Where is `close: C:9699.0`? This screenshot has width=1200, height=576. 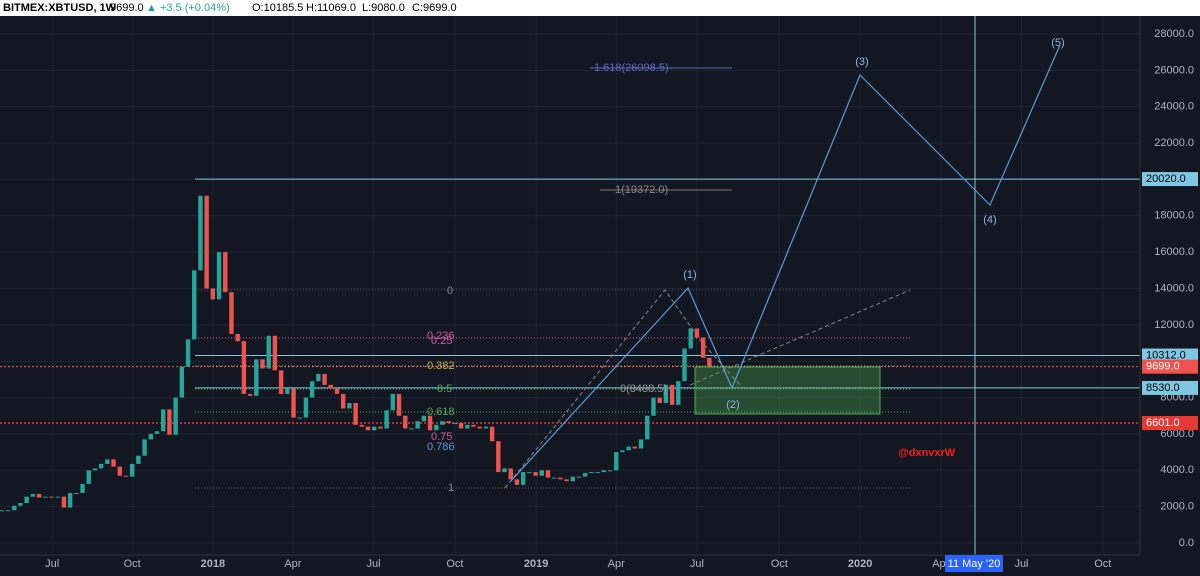 close: C:9699.0 is located at coordinates (434, 8).